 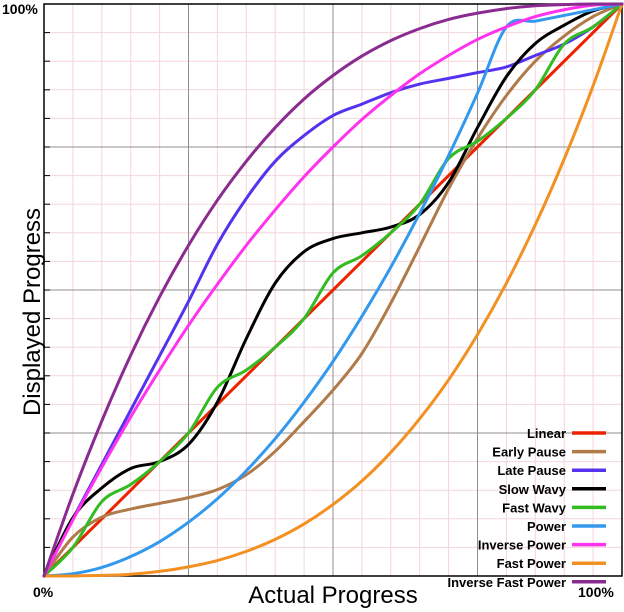 I want to click on y-axis-title: Displayed Progress, so click(x=32, y=312).